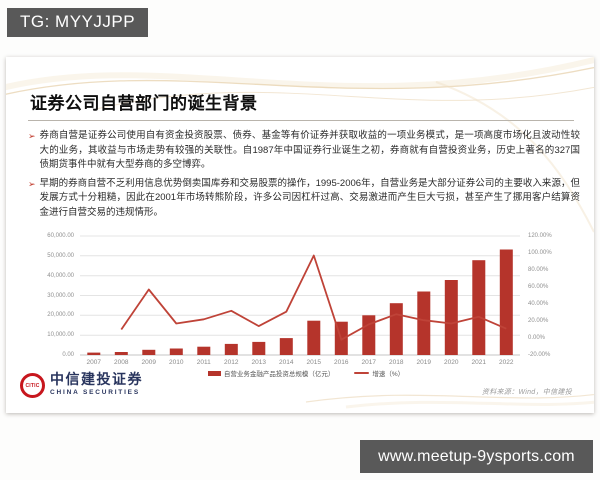  Describe the element at coordinates (538, 270) in the screenshot. I see `y-axis-tick-right: 80.00%` at that location.